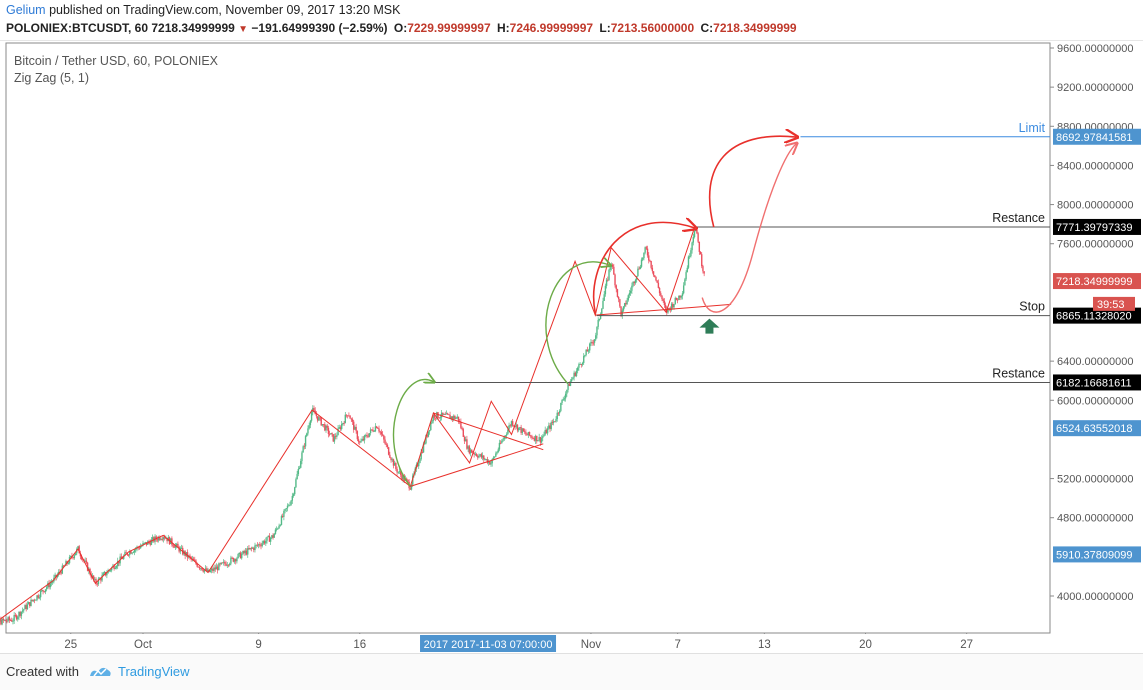 The image size is (1143, 690). I want to click on level-price-label: 8692.97841581, so click(1094, 138).